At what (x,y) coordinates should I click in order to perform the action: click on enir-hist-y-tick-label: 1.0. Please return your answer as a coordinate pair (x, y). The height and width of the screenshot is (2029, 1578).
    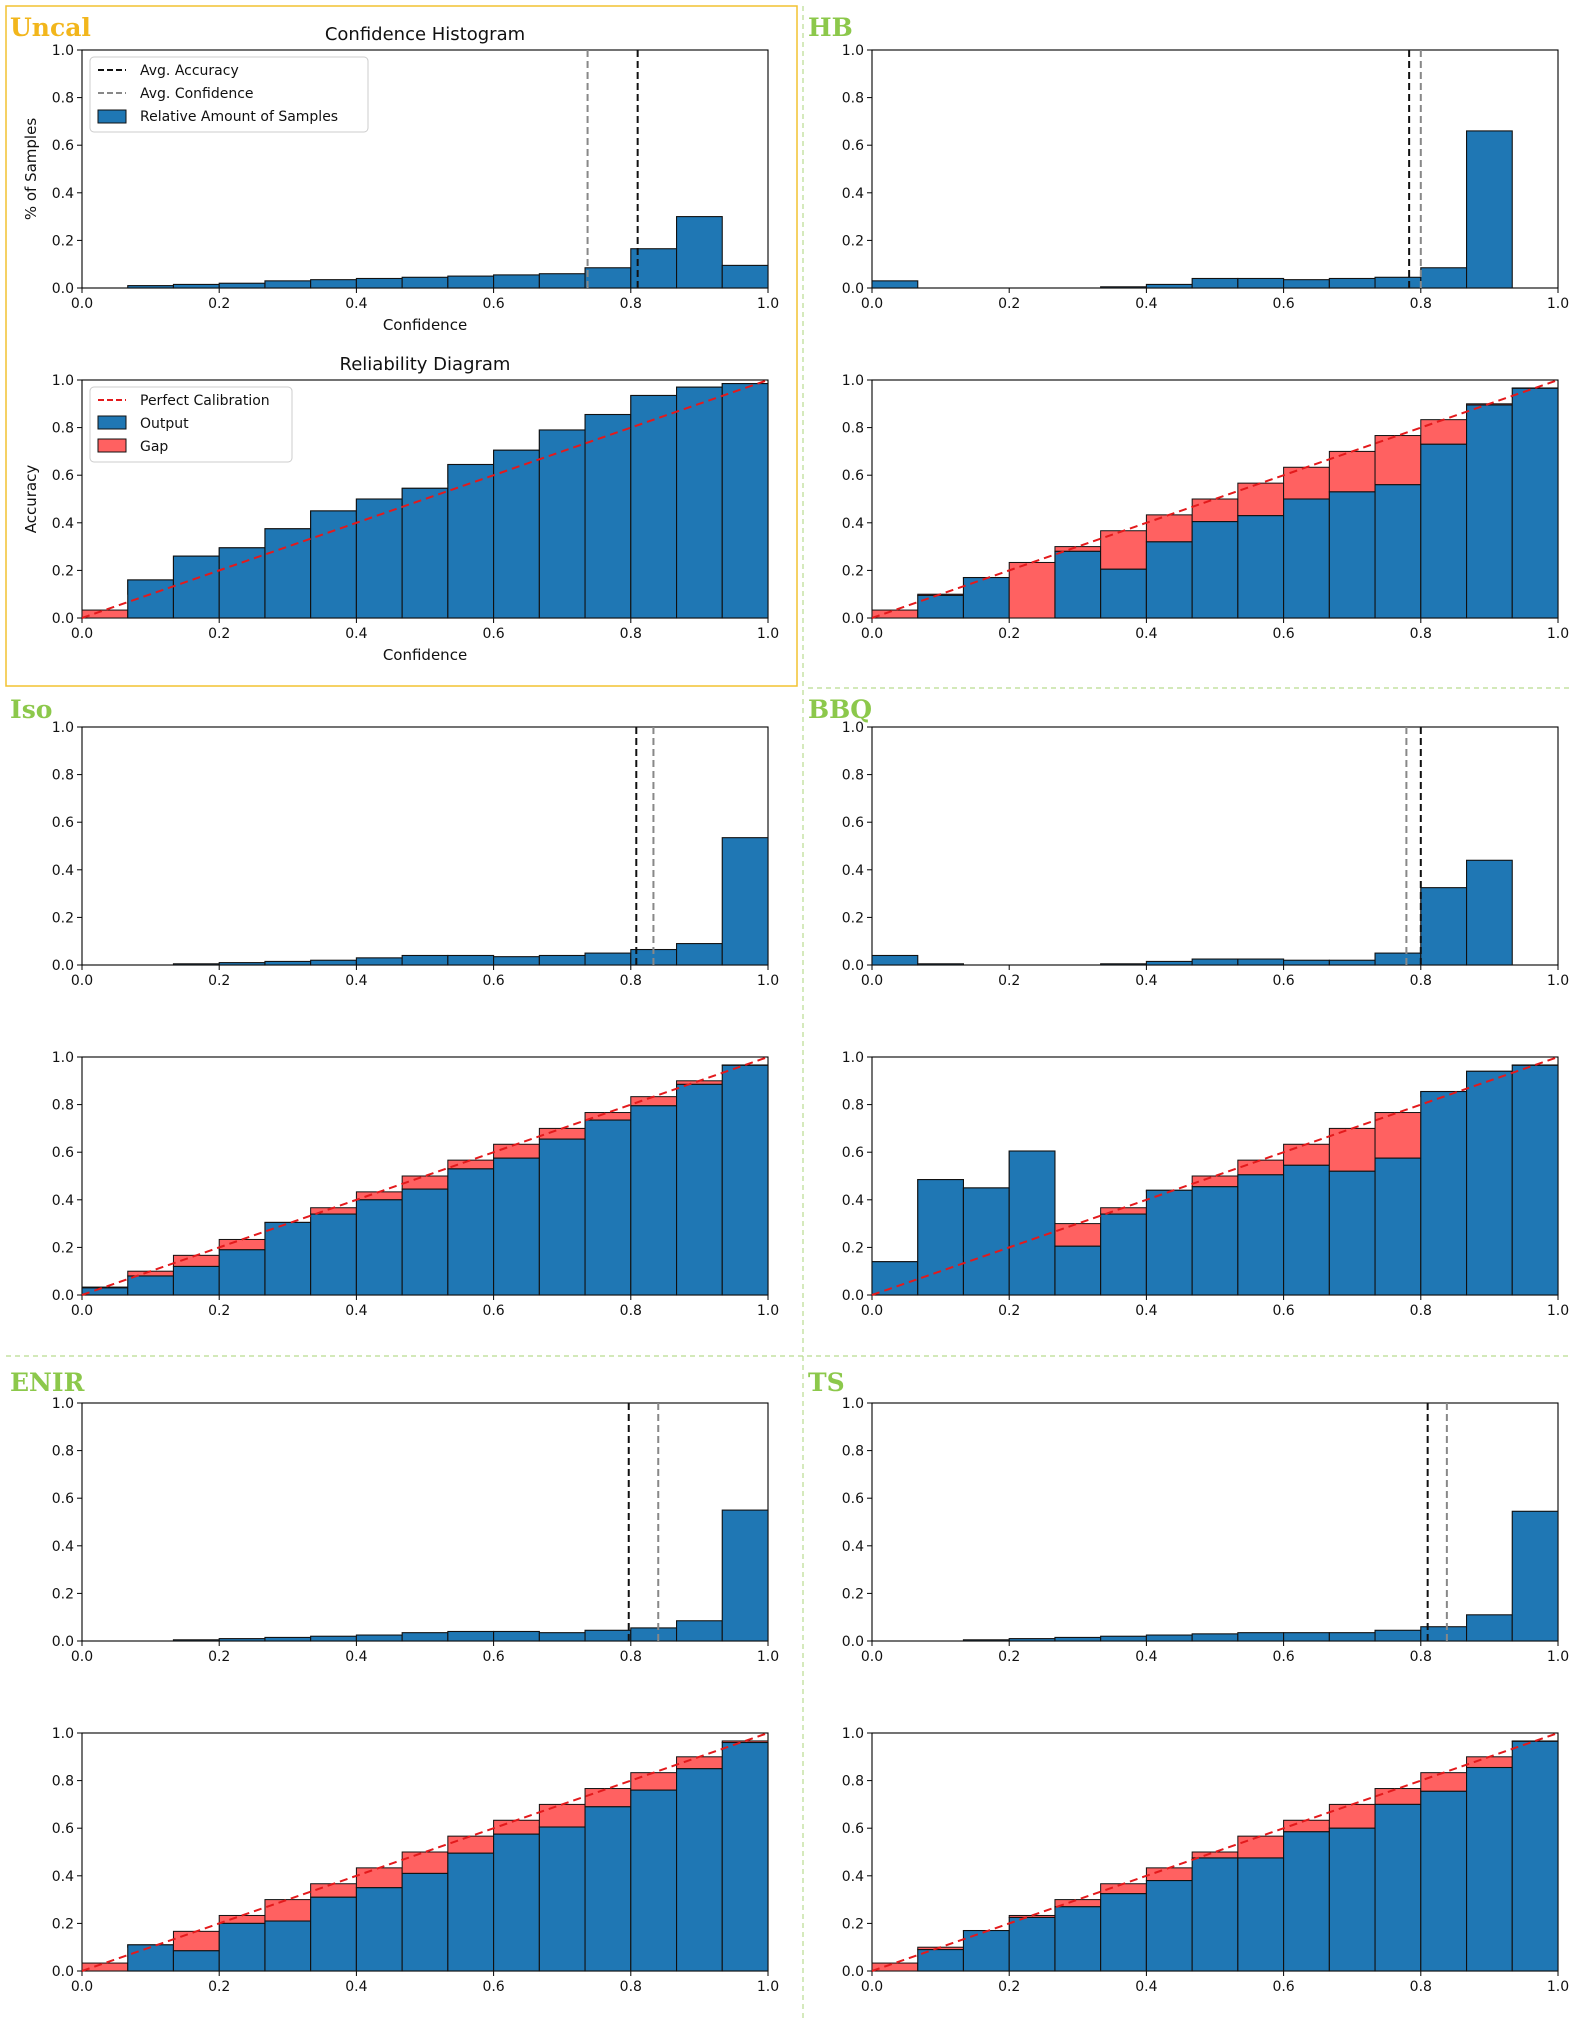
    Looking at the image, I should click on (63, 1404).